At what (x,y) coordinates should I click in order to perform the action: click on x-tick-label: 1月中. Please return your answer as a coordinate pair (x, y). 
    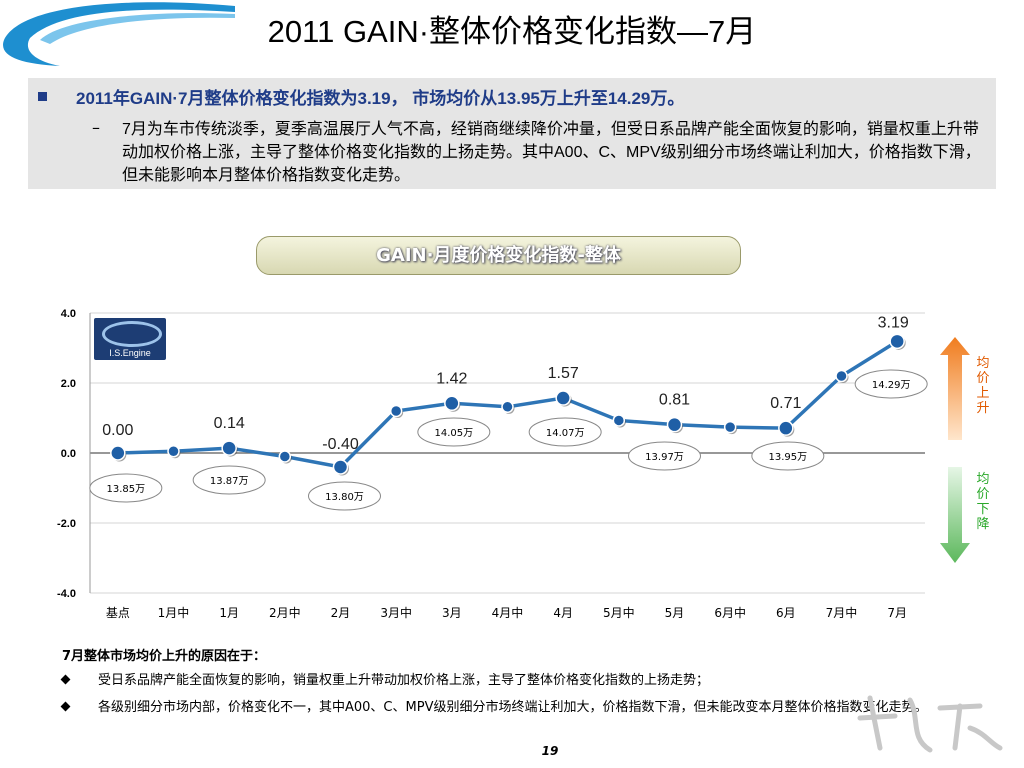
    Looking at the image, I should click on (174, 612).